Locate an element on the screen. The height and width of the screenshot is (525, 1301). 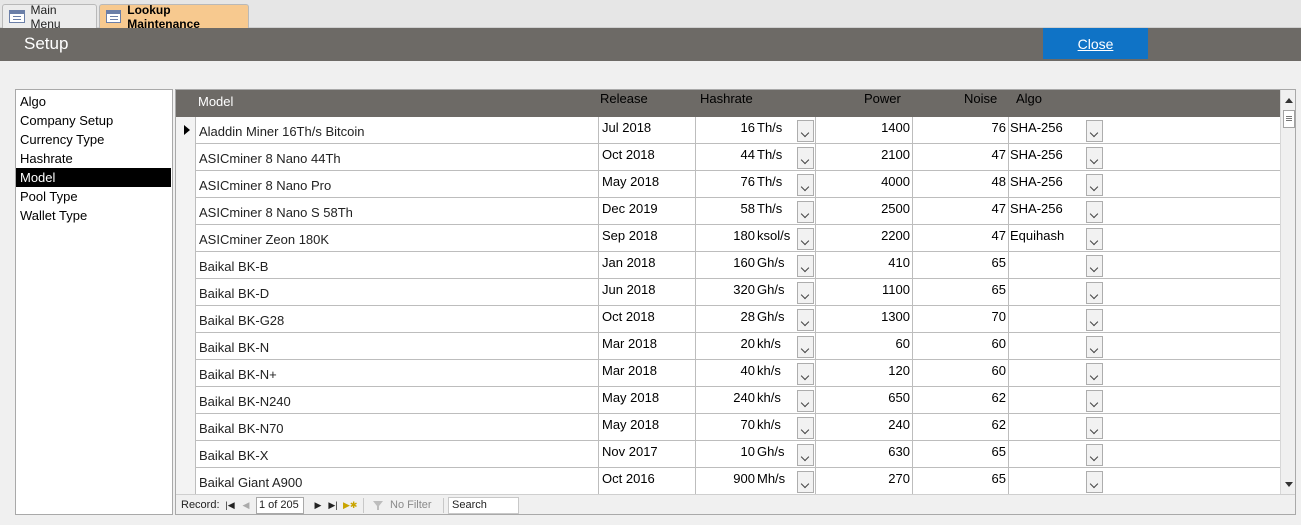
cell-power: 120 is located at coordinates (863, 373).